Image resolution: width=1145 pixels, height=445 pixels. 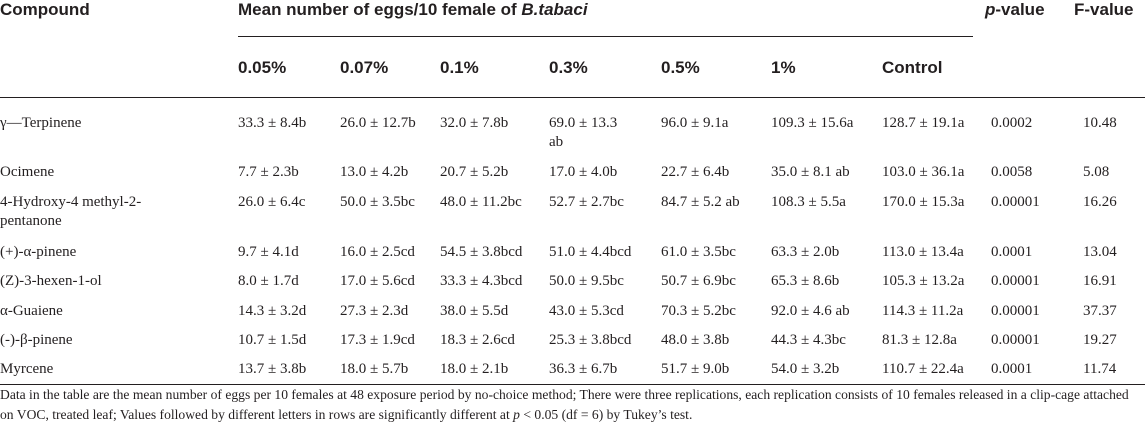 I want to click on table-cell: 26.0 ± 6.4c, so click(x=272, y=202).